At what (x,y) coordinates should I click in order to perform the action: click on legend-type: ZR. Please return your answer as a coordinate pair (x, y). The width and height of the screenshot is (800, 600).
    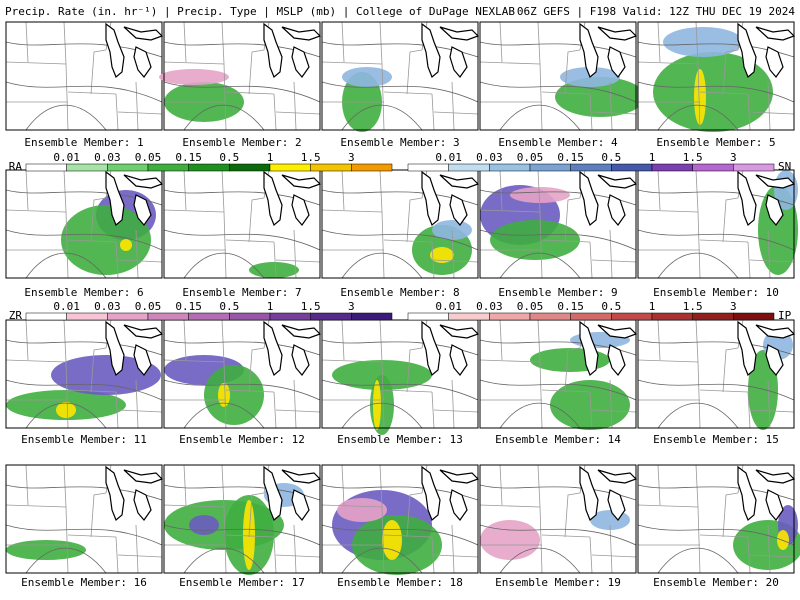
    Looking at the image, I should click on (16, 315).